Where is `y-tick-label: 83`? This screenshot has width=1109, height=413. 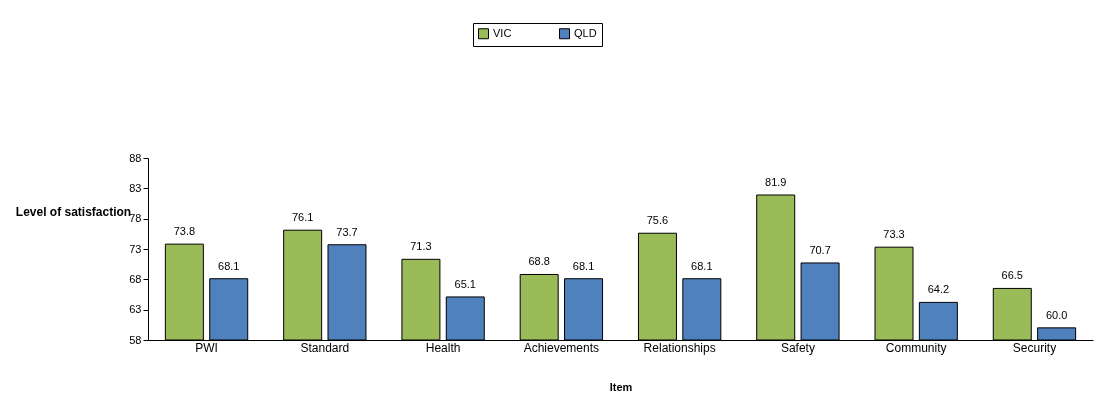 y-tick-label: 83 is located at coordinates (135, 187).